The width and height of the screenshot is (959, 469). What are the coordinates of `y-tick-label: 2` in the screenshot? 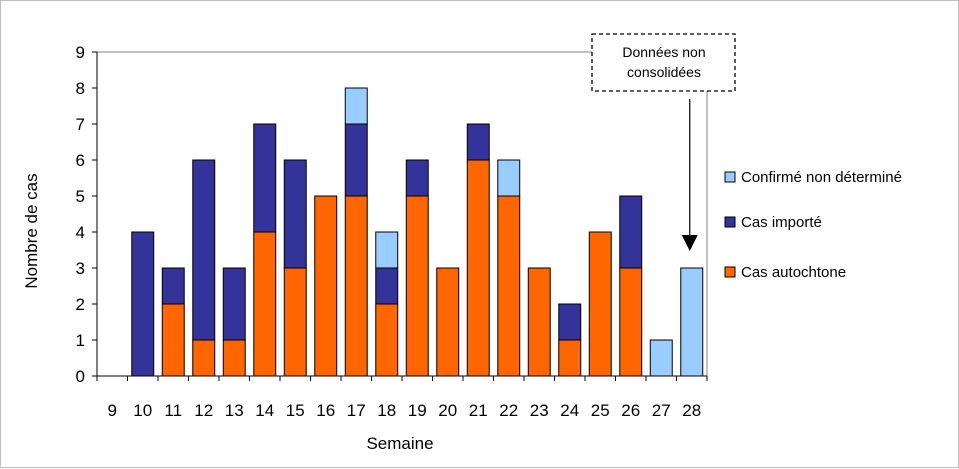 It's located at (80, 304).